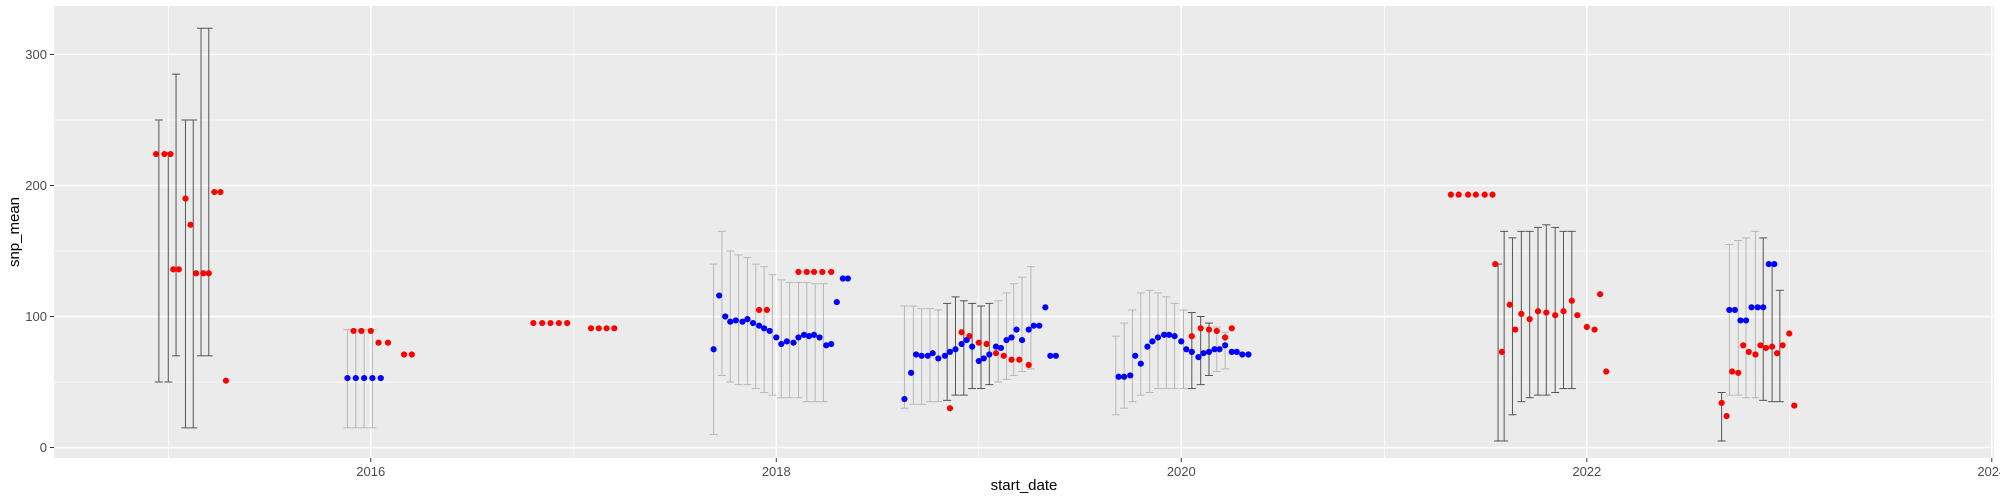 The width and height of the screenshot is (2000, 500). Describe the element at coordinates (1586, 471) in the screenshot. I see `x-tick-label: 2022` at that location.